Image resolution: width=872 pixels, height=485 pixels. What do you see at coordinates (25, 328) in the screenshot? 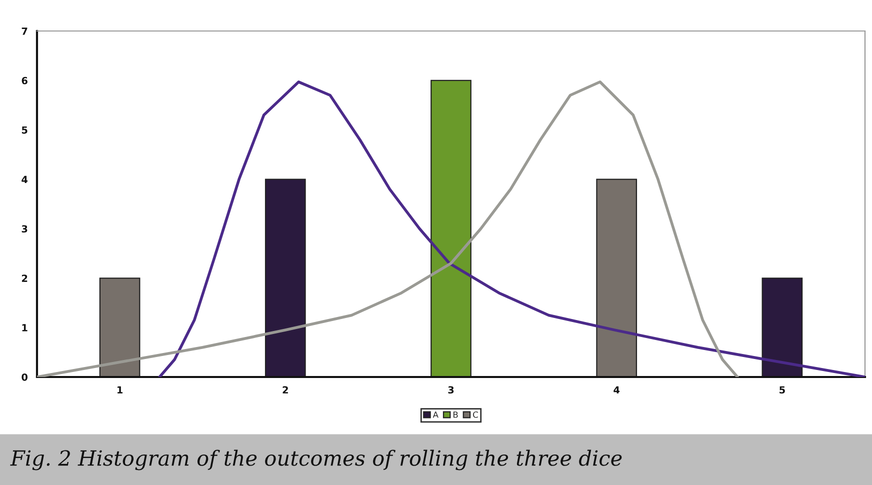
I see `y-tick-label: 1` at bounding box center [25, 328].